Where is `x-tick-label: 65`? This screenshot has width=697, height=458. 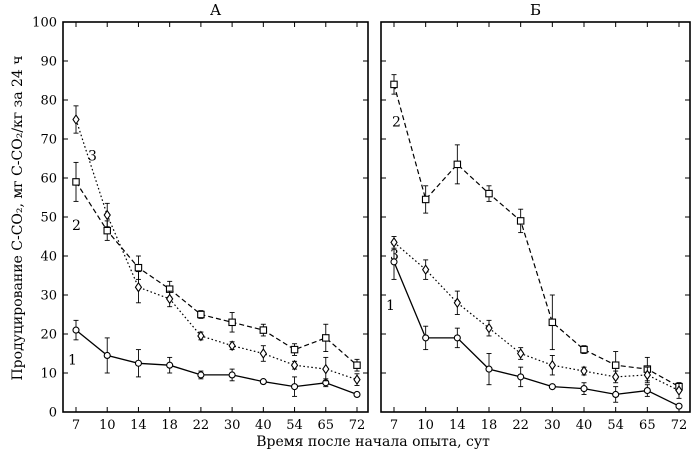 x-tick-label: 65 is located at coordinates (647, 425).